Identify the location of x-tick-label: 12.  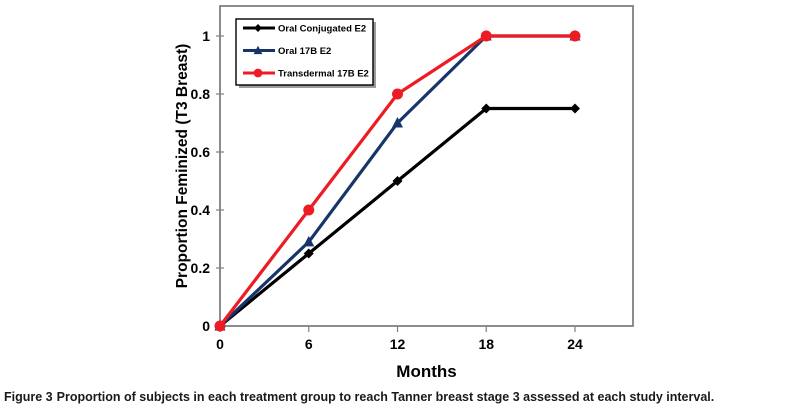
(398, 344).